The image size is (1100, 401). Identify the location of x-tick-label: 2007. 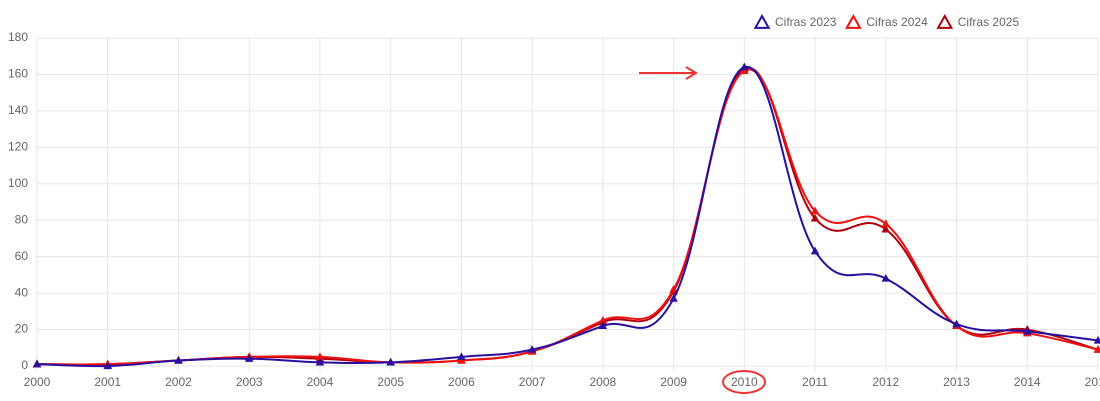
(532, 382).